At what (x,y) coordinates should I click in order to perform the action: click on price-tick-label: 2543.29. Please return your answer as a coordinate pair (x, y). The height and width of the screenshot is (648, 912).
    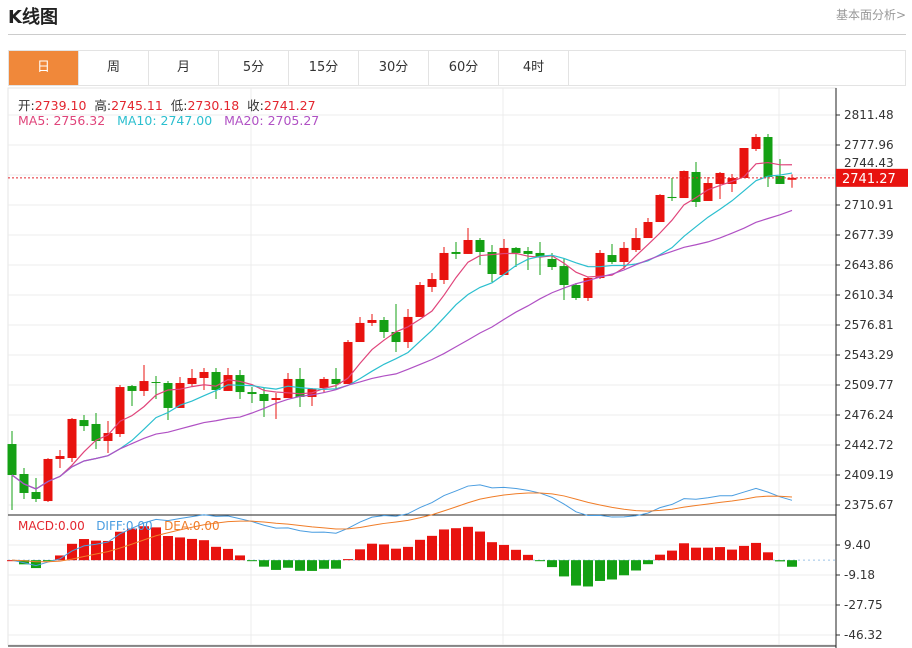
    Looking at the image, I should click on (869, 355).